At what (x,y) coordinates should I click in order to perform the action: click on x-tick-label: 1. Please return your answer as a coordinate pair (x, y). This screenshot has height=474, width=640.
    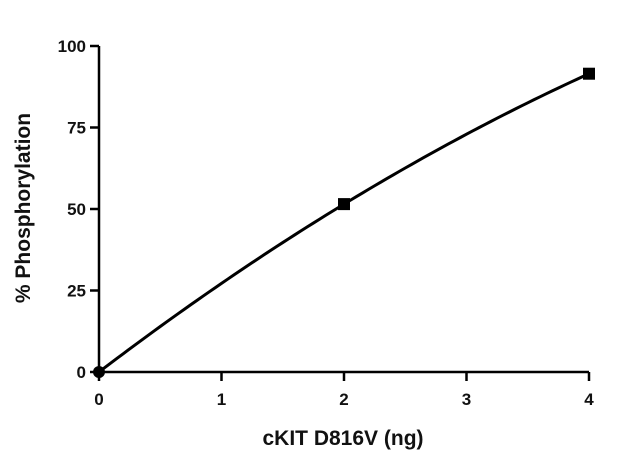
    Looking at the image, I should click on (221, 399).